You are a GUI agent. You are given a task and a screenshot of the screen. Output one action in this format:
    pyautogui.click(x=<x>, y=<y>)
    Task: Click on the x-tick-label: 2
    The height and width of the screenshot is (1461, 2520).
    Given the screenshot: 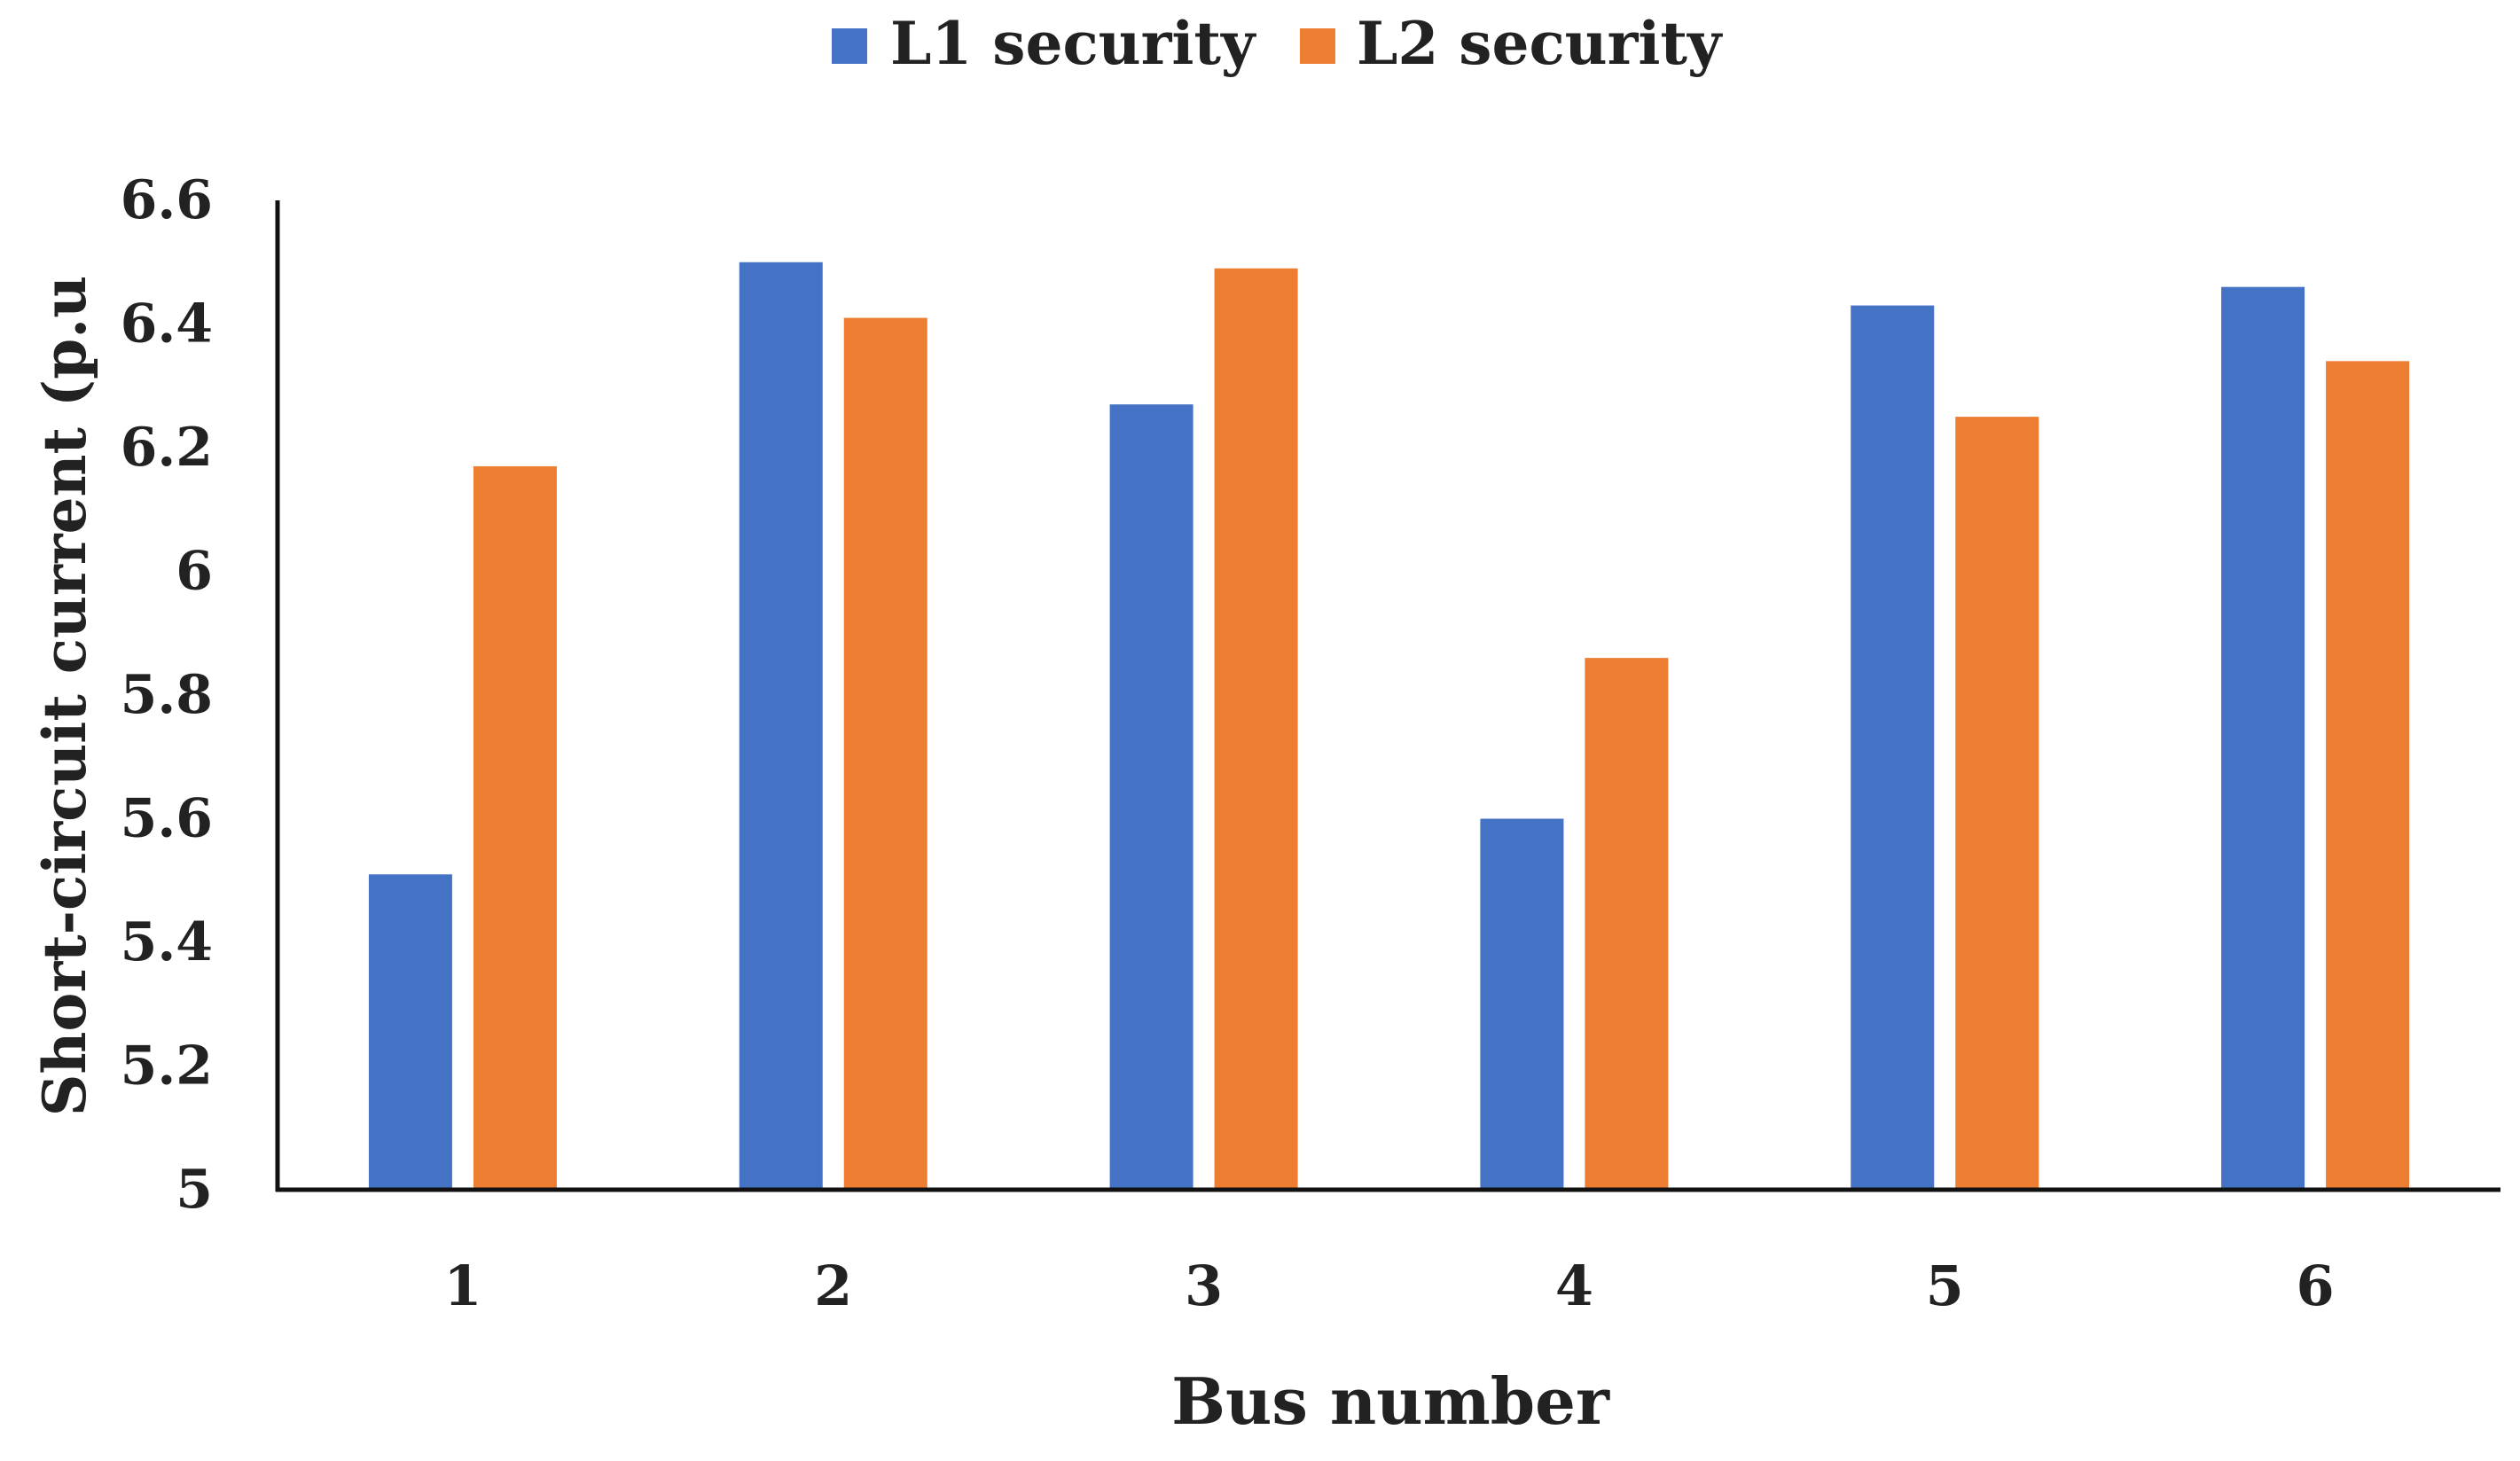 What is the action you would take?
    pyautogui.click(x=833, y=1286)
    